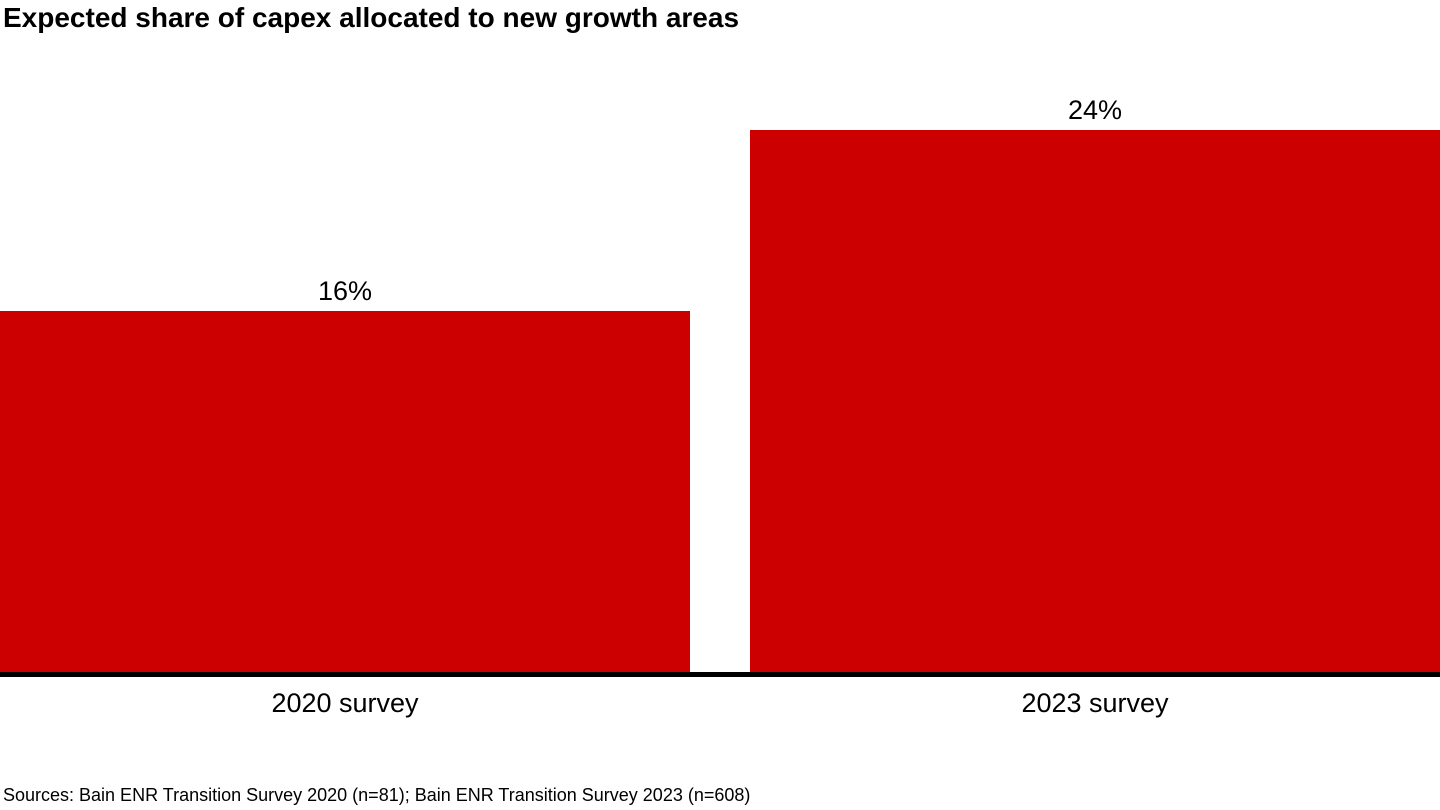 This screenshot has width=1440, height=810. What do you see at coordinates (345, 703) in the screenshot?
I see `x-axis-label-2020: 2020 survey` at bounding box center [345, 703].